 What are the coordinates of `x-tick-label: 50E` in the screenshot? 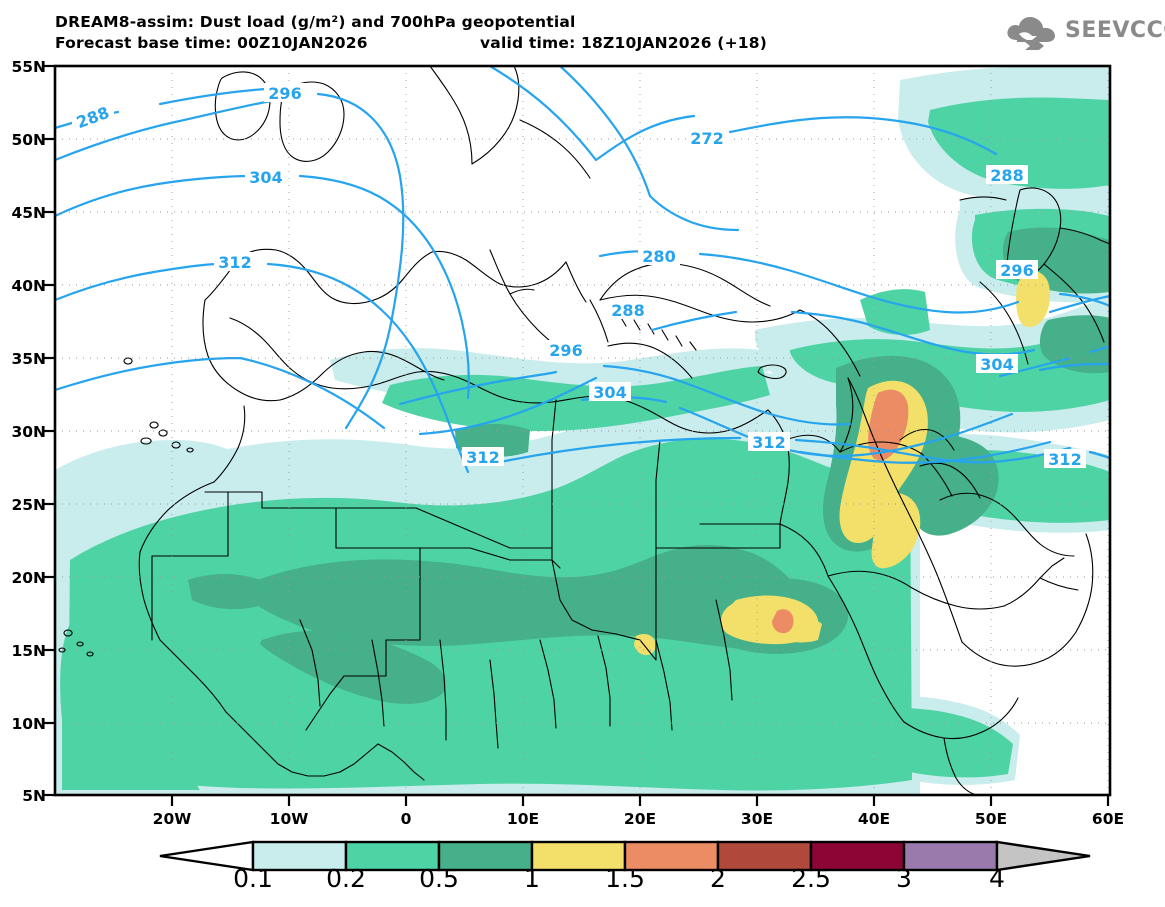 It's located at (991, 819).